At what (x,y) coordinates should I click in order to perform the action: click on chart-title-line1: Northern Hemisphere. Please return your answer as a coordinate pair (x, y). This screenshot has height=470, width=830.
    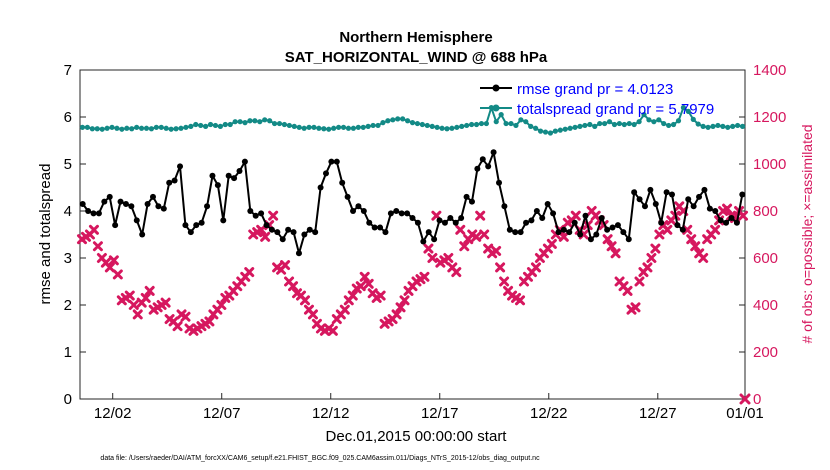
    Looking at the image, I should click on (415, 37).